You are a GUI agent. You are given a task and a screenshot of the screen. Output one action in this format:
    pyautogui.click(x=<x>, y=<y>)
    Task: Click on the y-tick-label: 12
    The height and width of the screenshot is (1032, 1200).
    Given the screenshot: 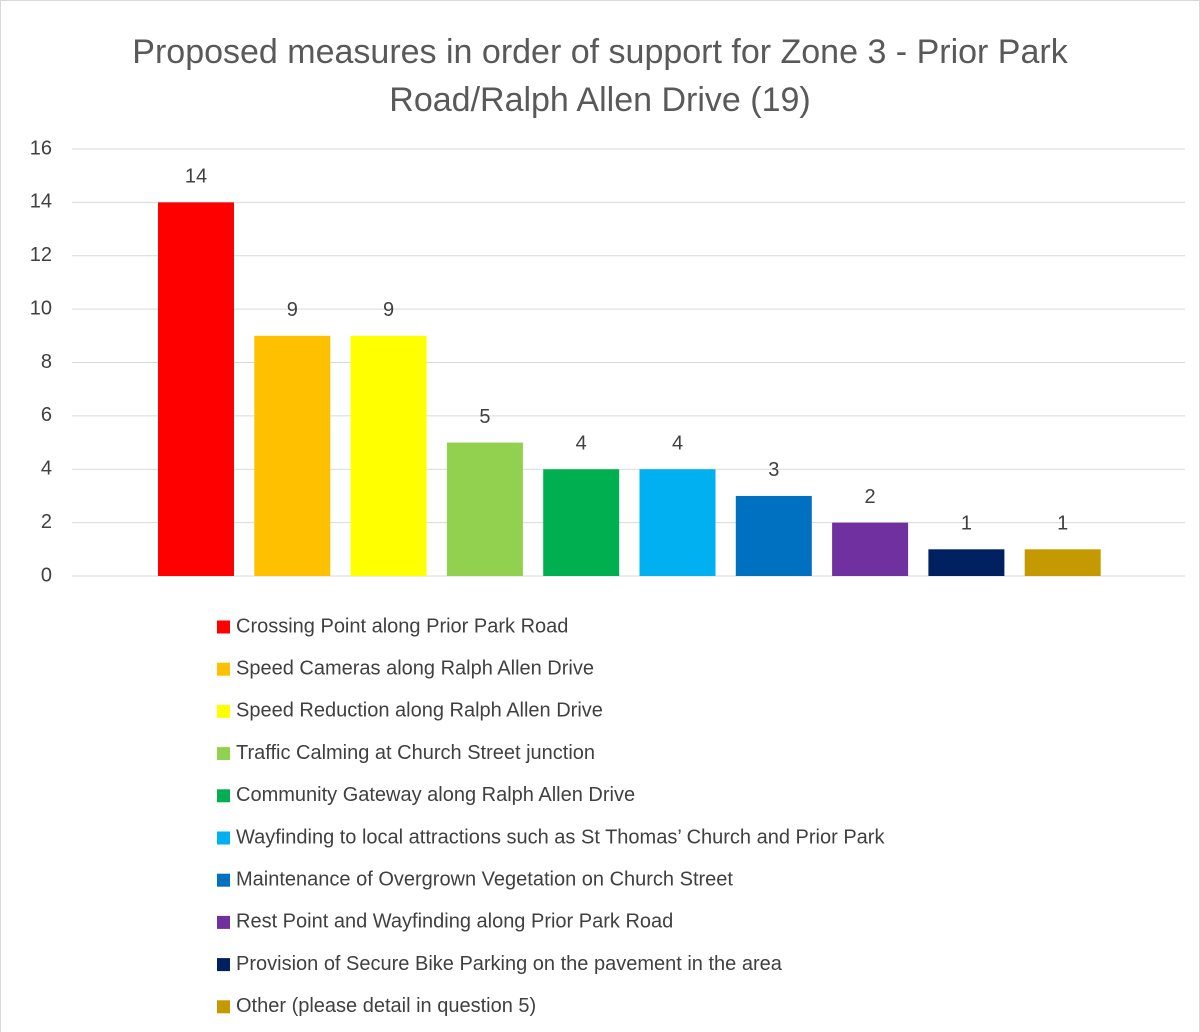 What is the action you would take?
    pyautogui.click(x=41, y=255)
    